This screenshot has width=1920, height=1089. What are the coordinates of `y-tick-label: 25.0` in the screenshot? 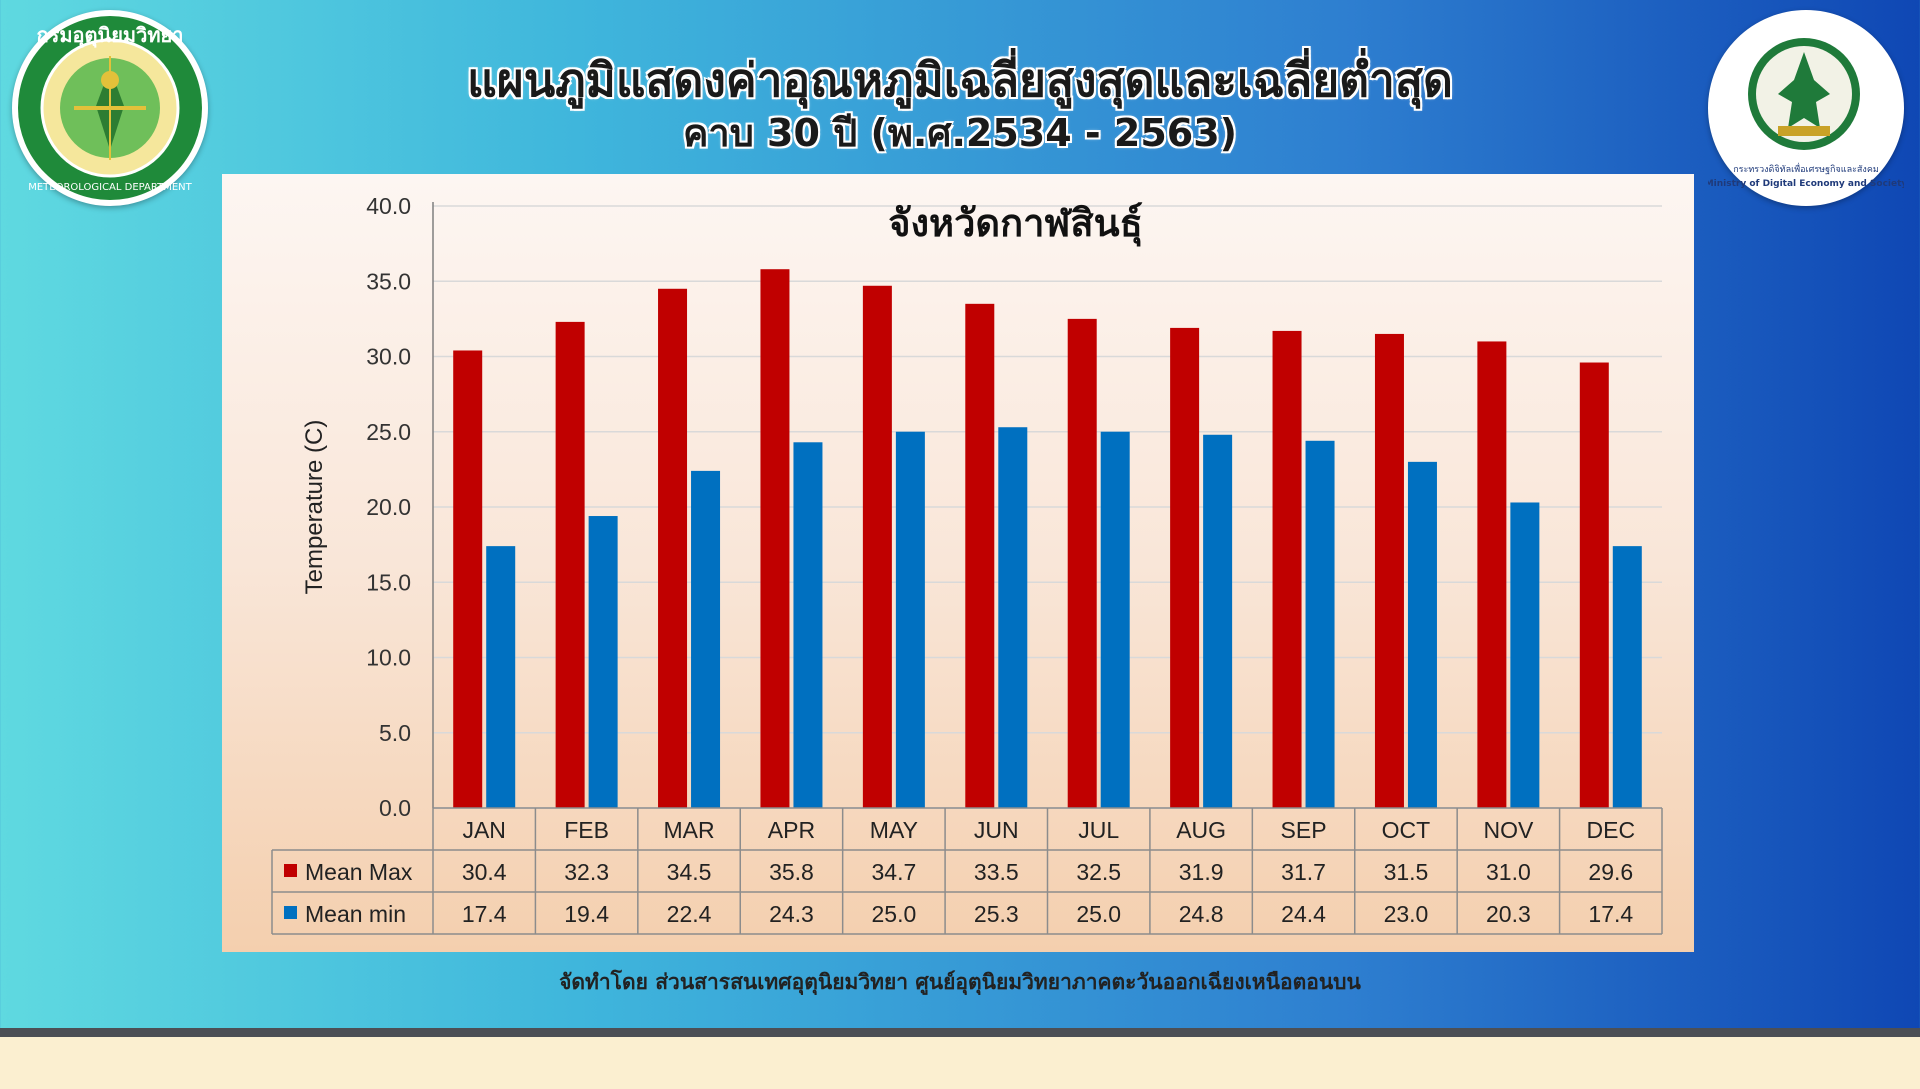 It's located at (388, 432).